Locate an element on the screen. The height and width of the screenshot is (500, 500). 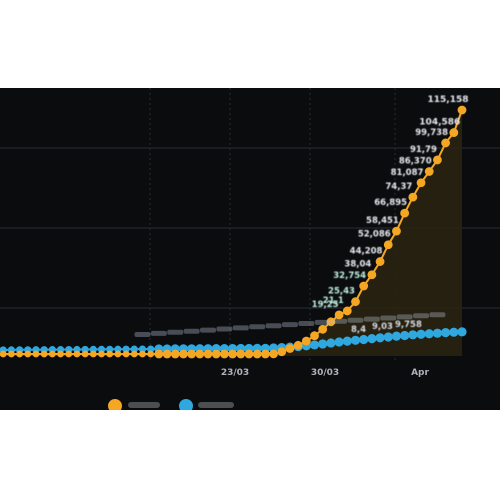
orange-data-label: 21,1 is located at coordinates (333, 301).